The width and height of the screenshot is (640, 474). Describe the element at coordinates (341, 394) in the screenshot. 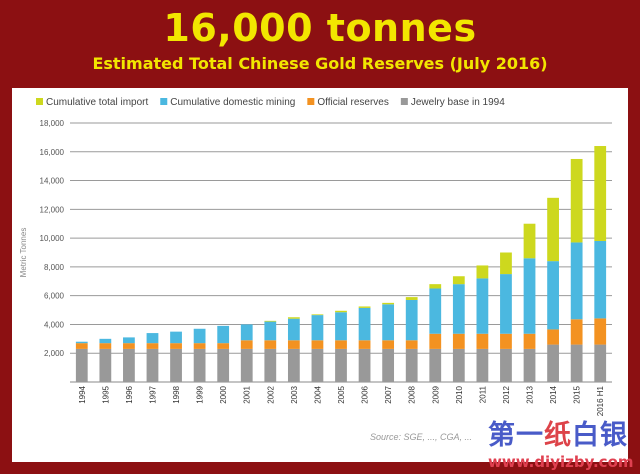

I see `x-tick-label: 2005` at that location.